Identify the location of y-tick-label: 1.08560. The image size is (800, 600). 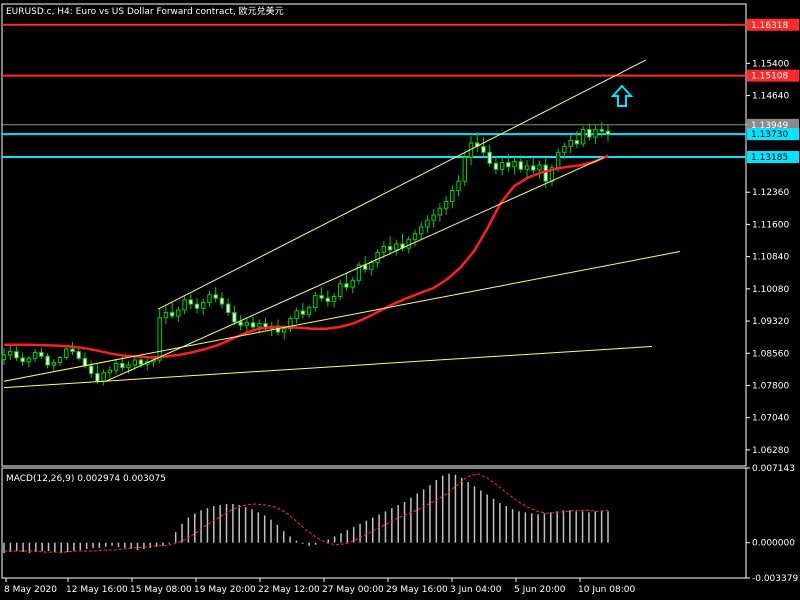
(770, 354).